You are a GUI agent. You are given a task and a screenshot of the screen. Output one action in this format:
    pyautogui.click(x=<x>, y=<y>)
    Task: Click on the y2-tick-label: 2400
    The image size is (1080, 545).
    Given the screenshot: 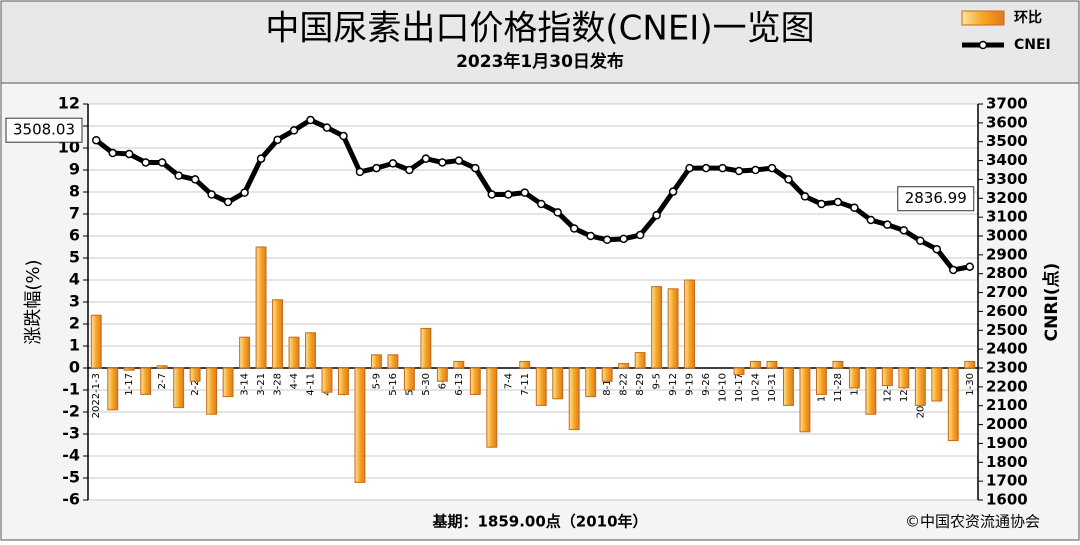 What is the action you would take?
    pyautogui.click(x=1007, y=349)
    